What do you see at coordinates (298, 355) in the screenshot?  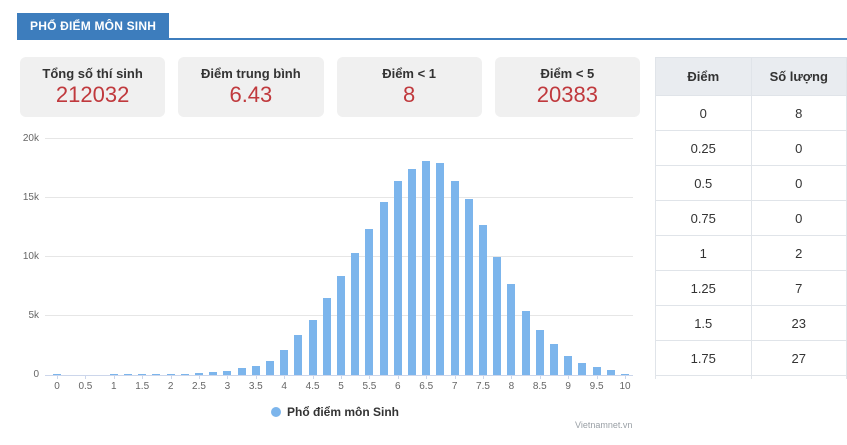 I see `bar-score-4.25` at bounding box center [298, 355].